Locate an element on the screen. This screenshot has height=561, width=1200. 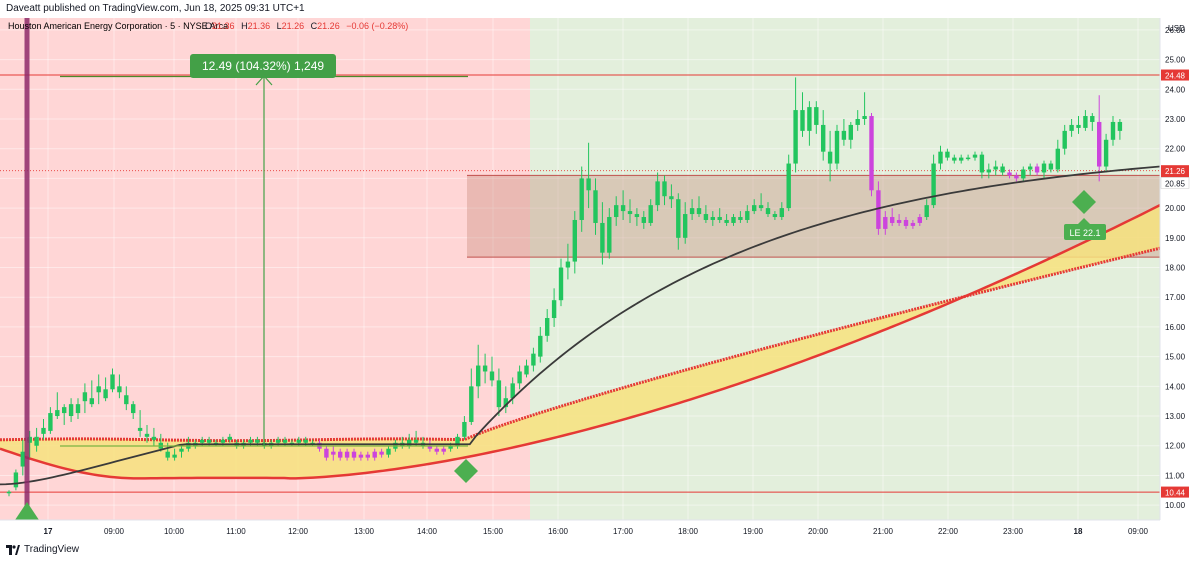
x-tick-label: 16:00 is located at coordinates (558, 531).